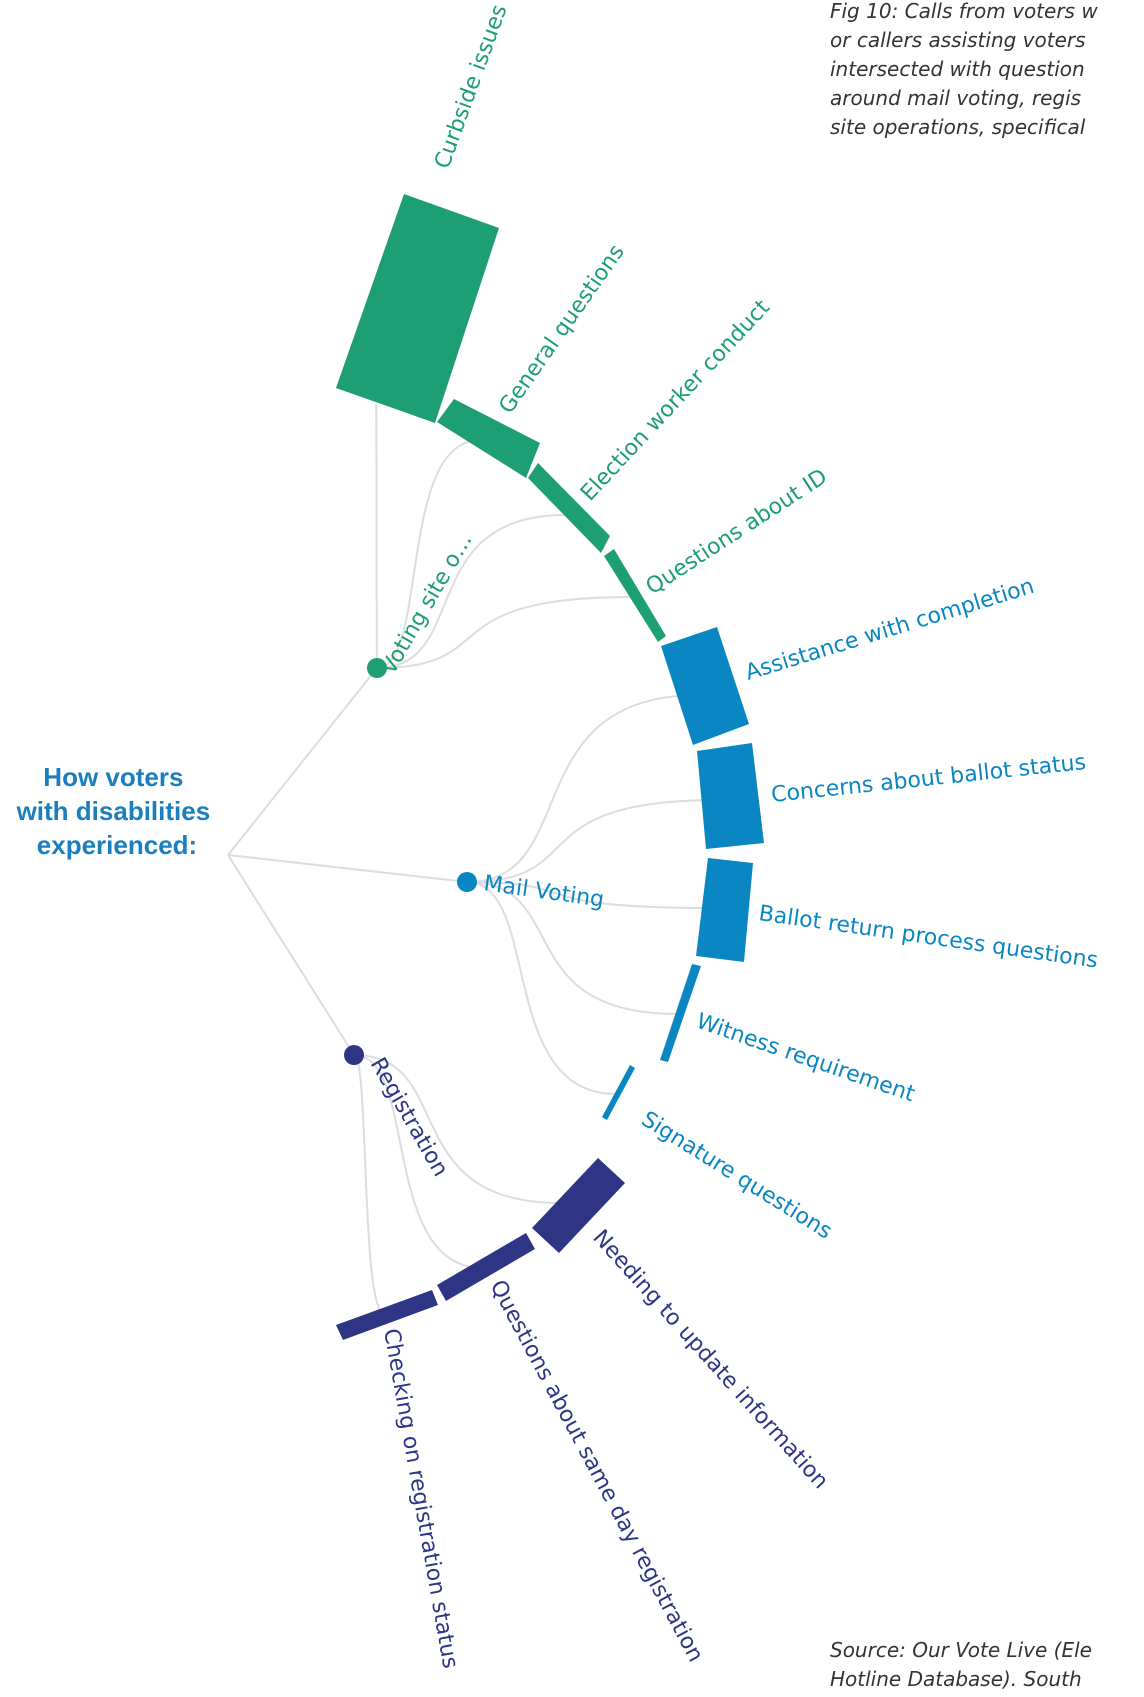  I want to click on link-update-info, so click(457, 1129).